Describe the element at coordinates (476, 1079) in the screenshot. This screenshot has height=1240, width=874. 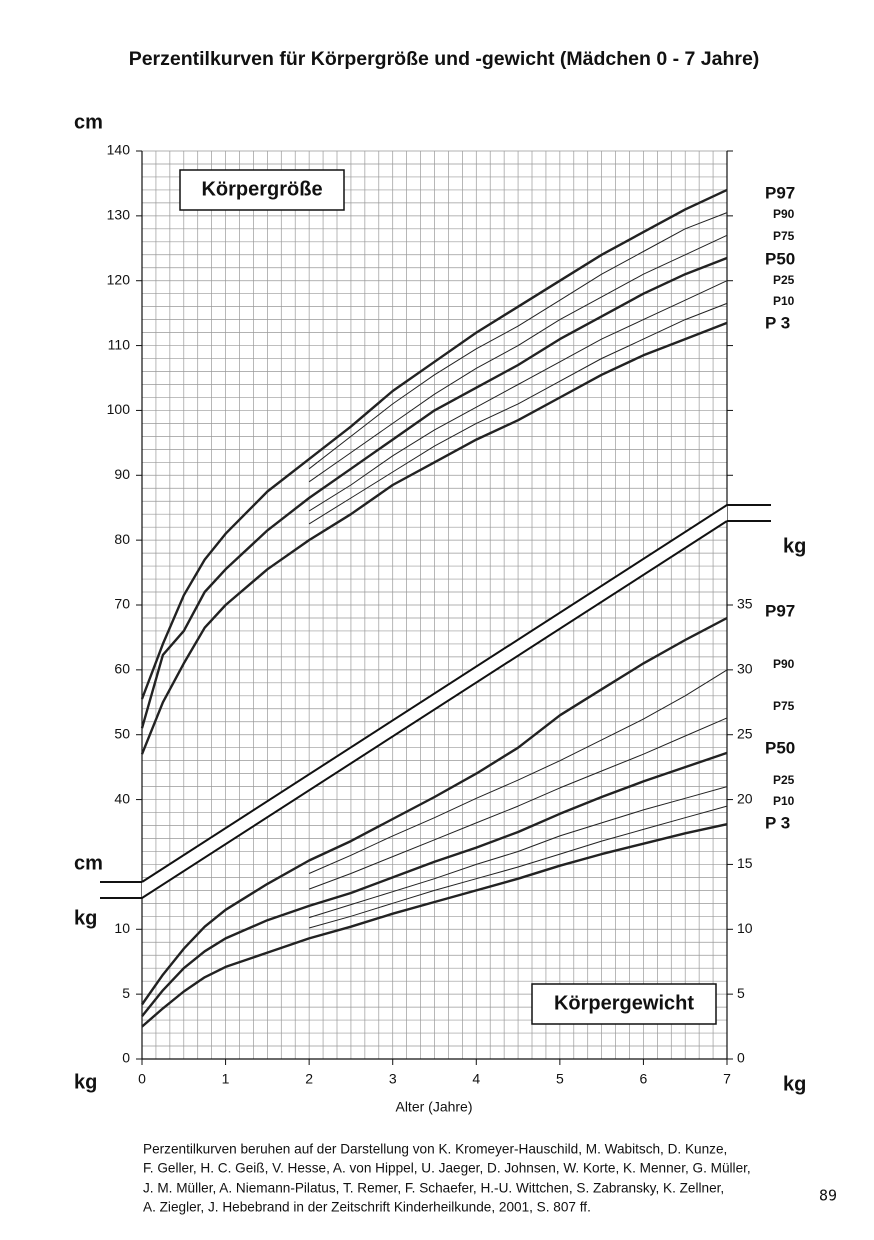
I see `x-tick-label: 4` at that location.